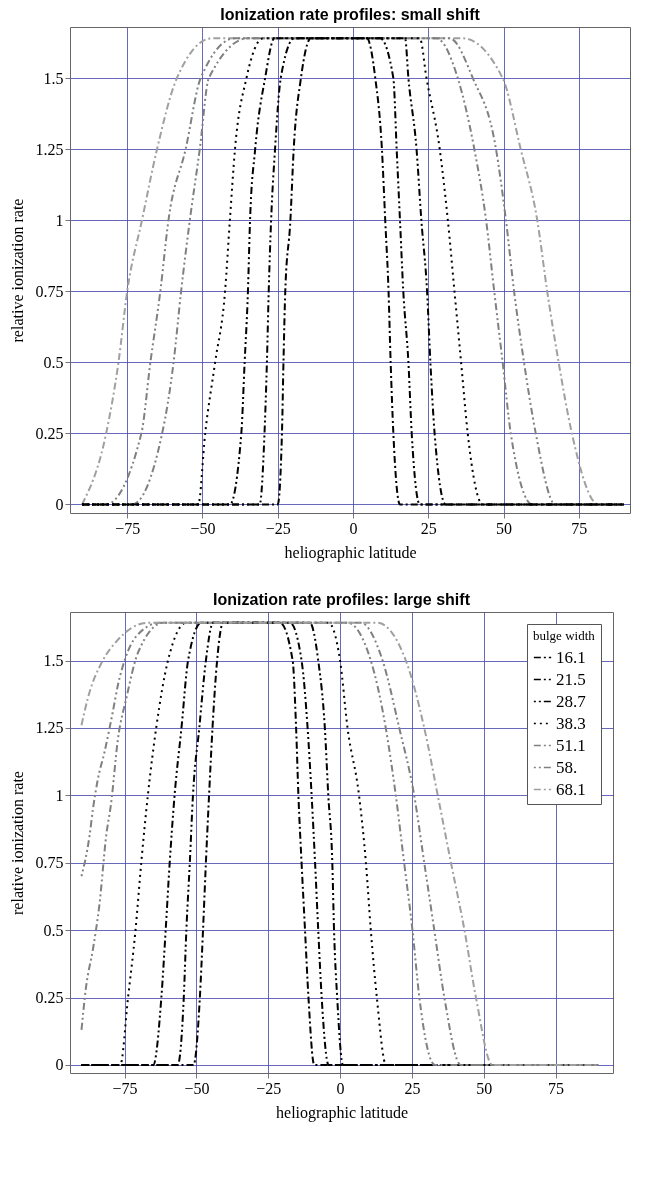 The width and height of the screenshot is (669, 1178). Describe the element at coordinates (571, 789) in the screenshot. I see `legend-label: 68.1` at that location.